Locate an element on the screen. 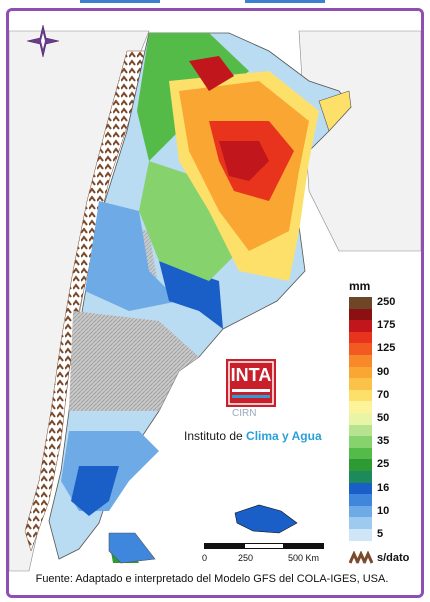 This screenshot has height=602, width=430. zone-red-north is located at coordinates (211, 73).